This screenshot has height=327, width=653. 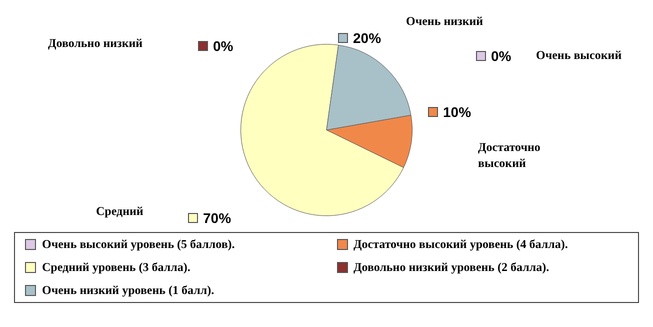 I want to click on text: Очень высокий, so click(x=579, y=55).